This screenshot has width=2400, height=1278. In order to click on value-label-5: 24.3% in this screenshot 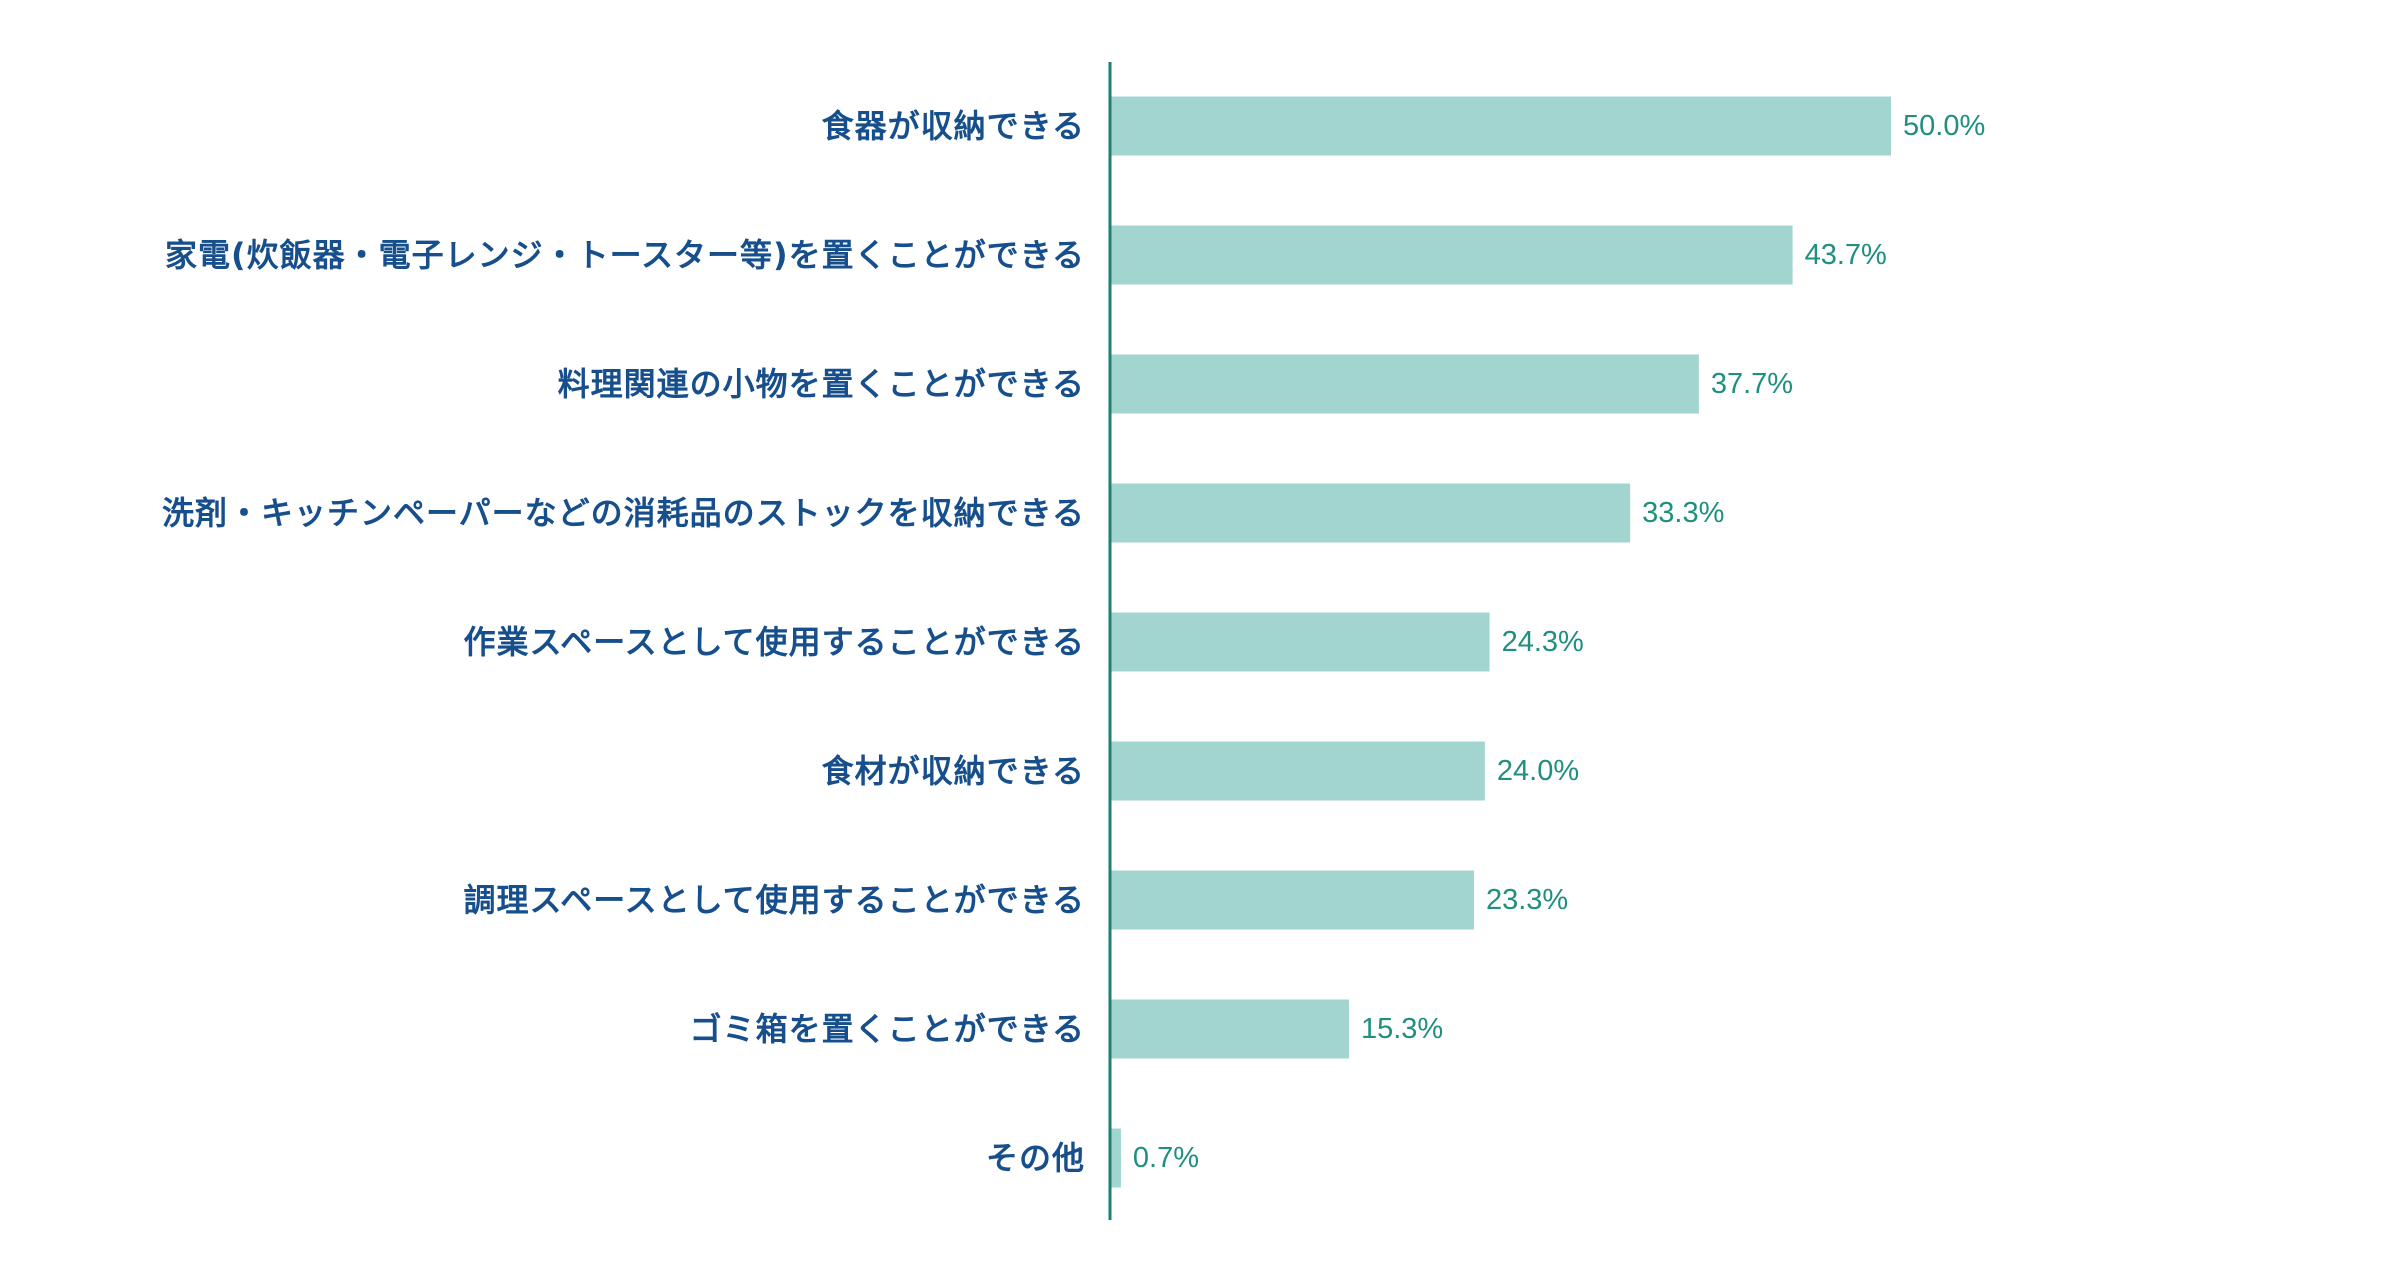, I will do `click(1543, 642)`.